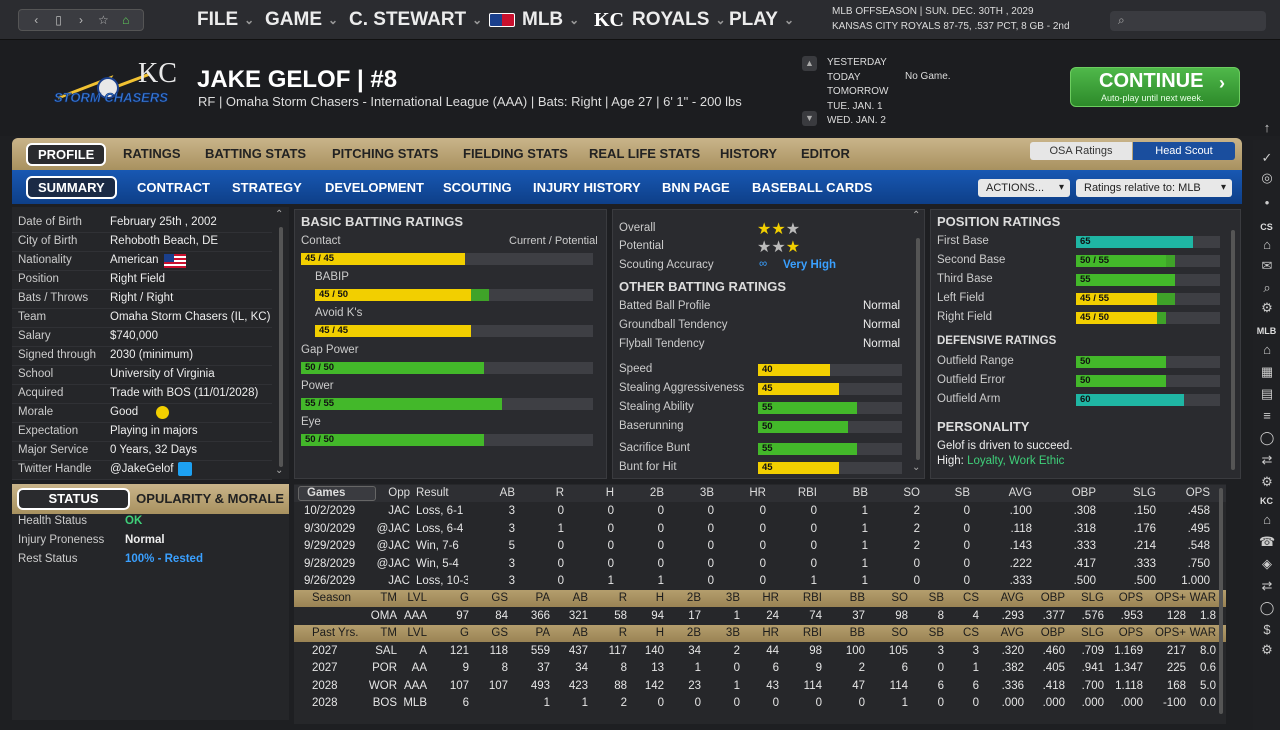 The image size is (1280, 730). What do you see at coordinates (772, 615) in the screenshot?
I see `season-row-cell: 24` at bounding box center [772, 615].